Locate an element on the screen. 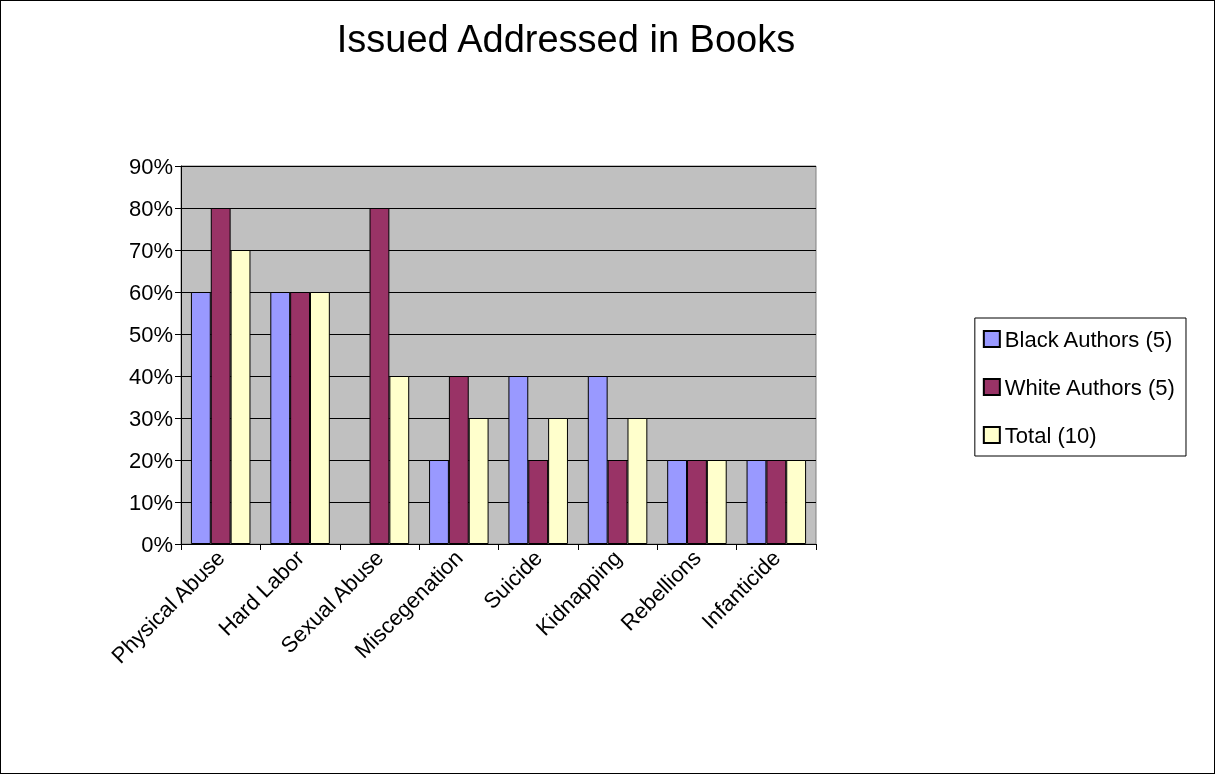 The width and height of the screenshot is (1215, 774). y-tick-label: 30% is located at coordinates (150, 418).